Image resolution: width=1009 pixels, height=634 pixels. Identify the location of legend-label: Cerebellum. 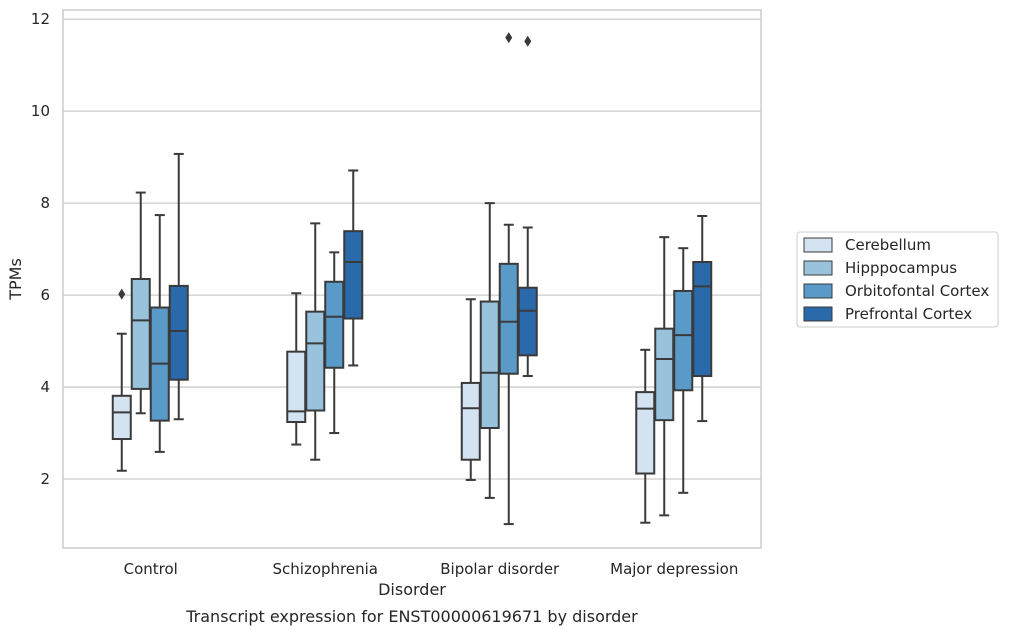
(888, 245).